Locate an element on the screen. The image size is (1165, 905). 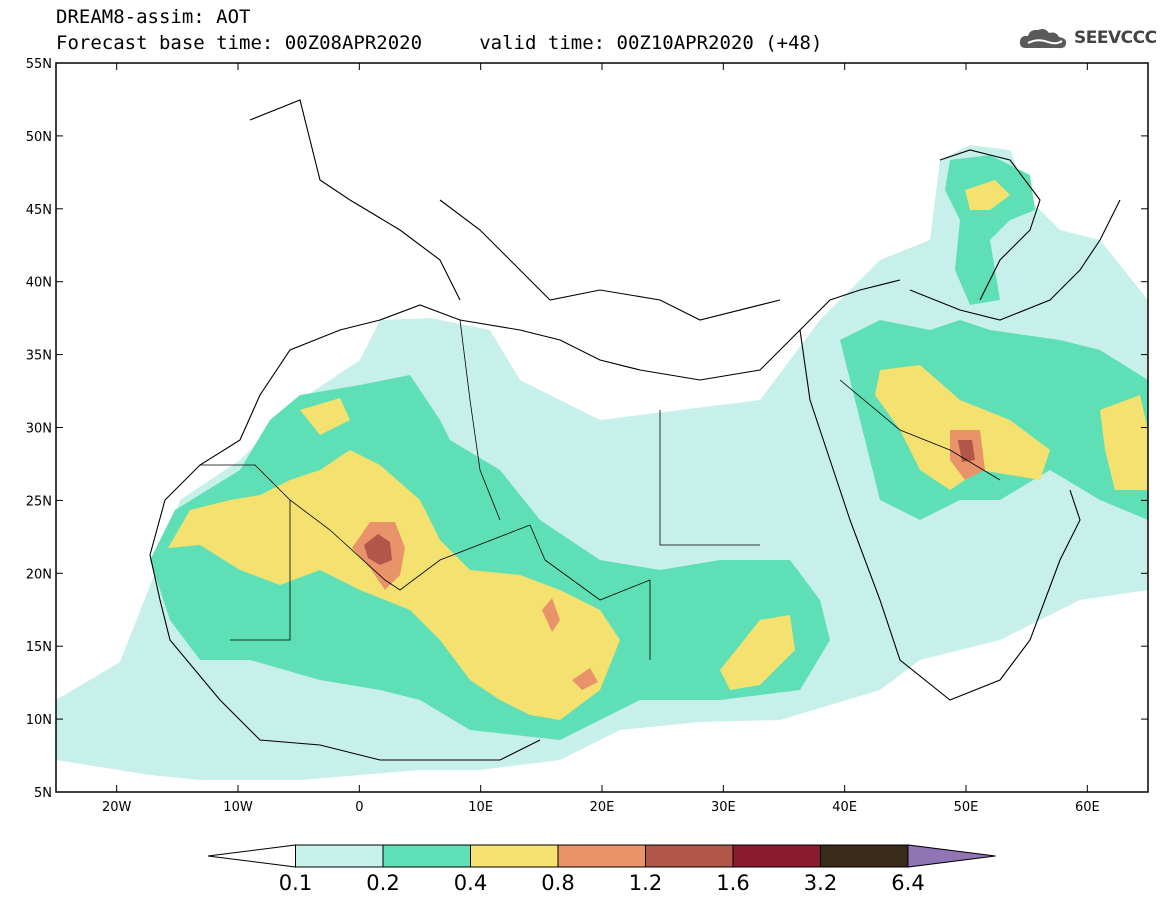
lat-tick-label: 20N is located at coordinates (39, 574).